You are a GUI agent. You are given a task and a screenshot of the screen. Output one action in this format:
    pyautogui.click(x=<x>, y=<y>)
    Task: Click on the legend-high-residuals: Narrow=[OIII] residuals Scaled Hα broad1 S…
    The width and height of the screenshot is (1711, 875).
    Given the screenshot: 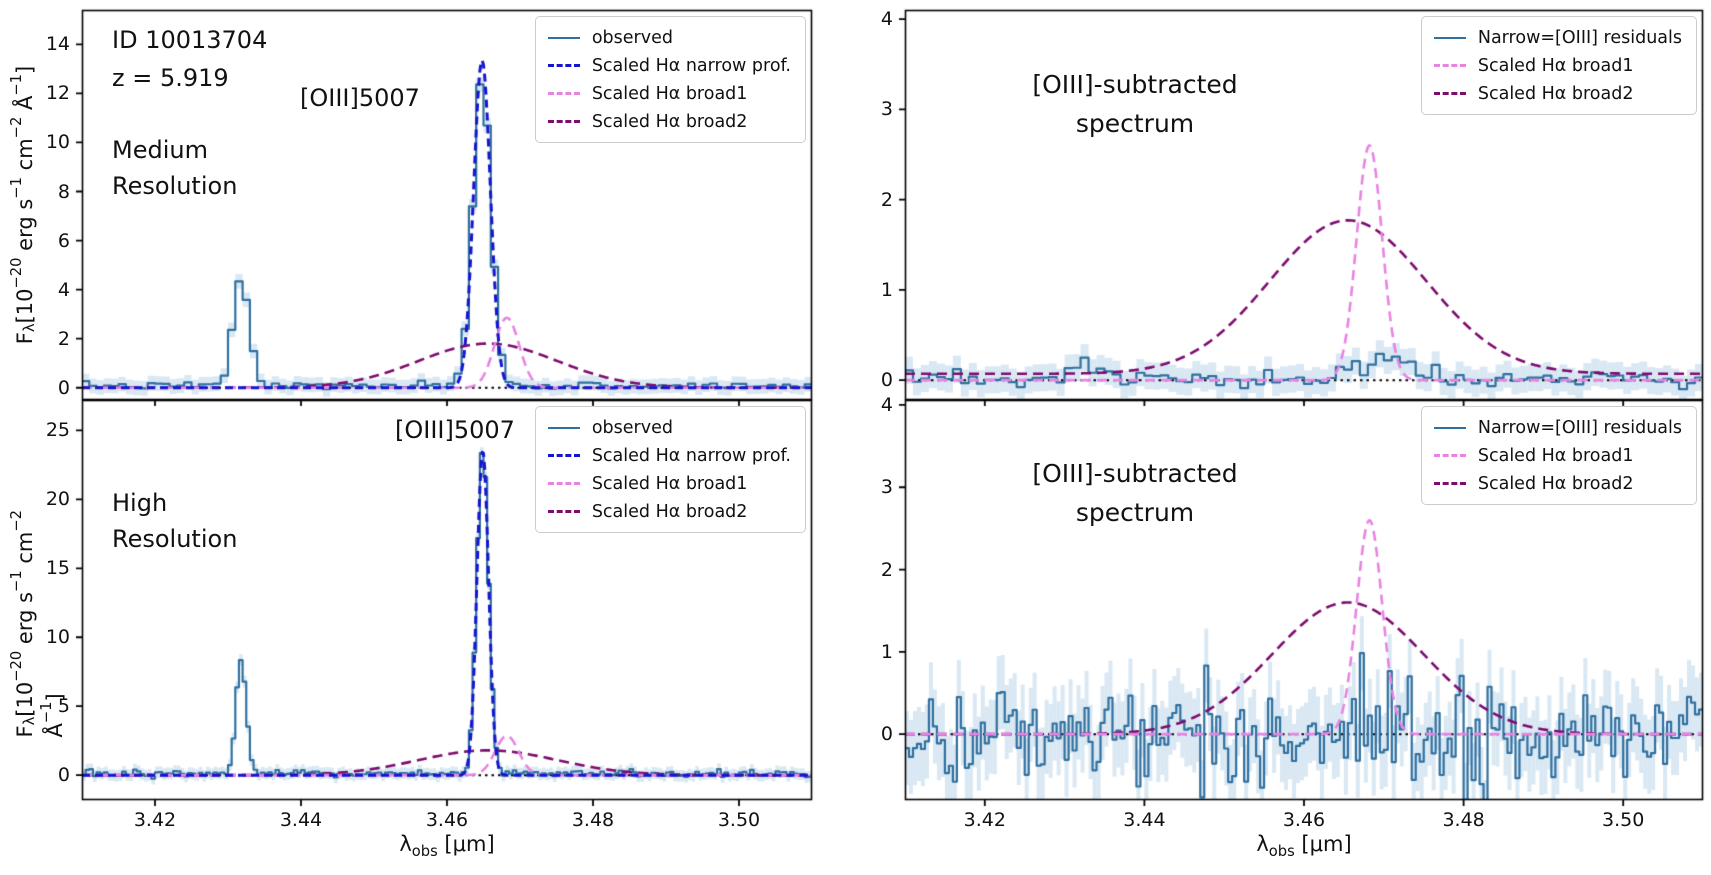 What is the action you would take?
    pyautogui.click(x=1558, y=455)
    